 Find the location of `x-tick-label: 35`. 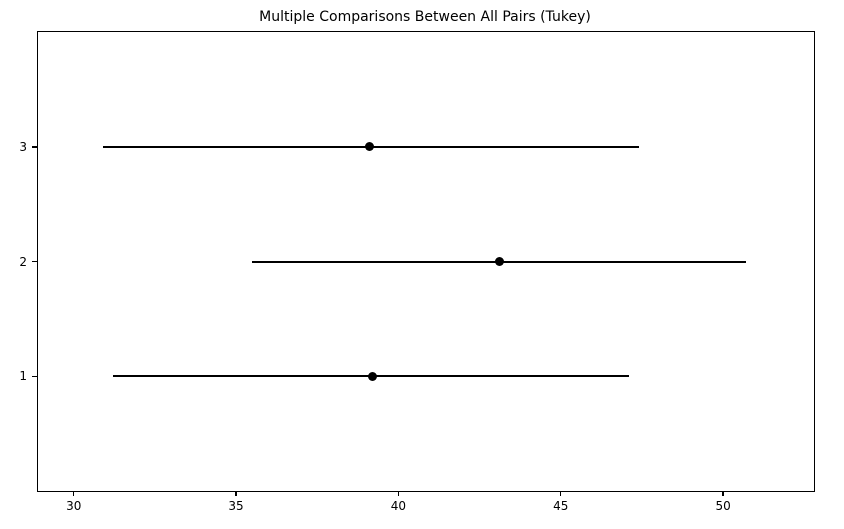

x-tick-label: 35 is located at coordinates (236, 506).